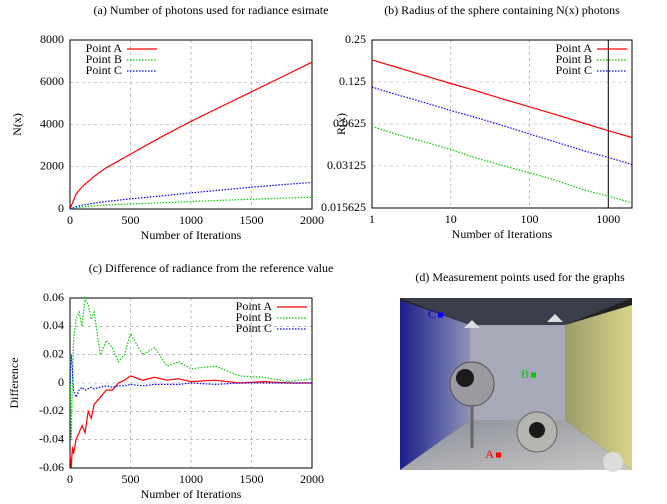 The image size is (667, 504). Describe the element at coordinates (52, 39) in the screenshot. I see `y-tick-label: 8000` at that location.